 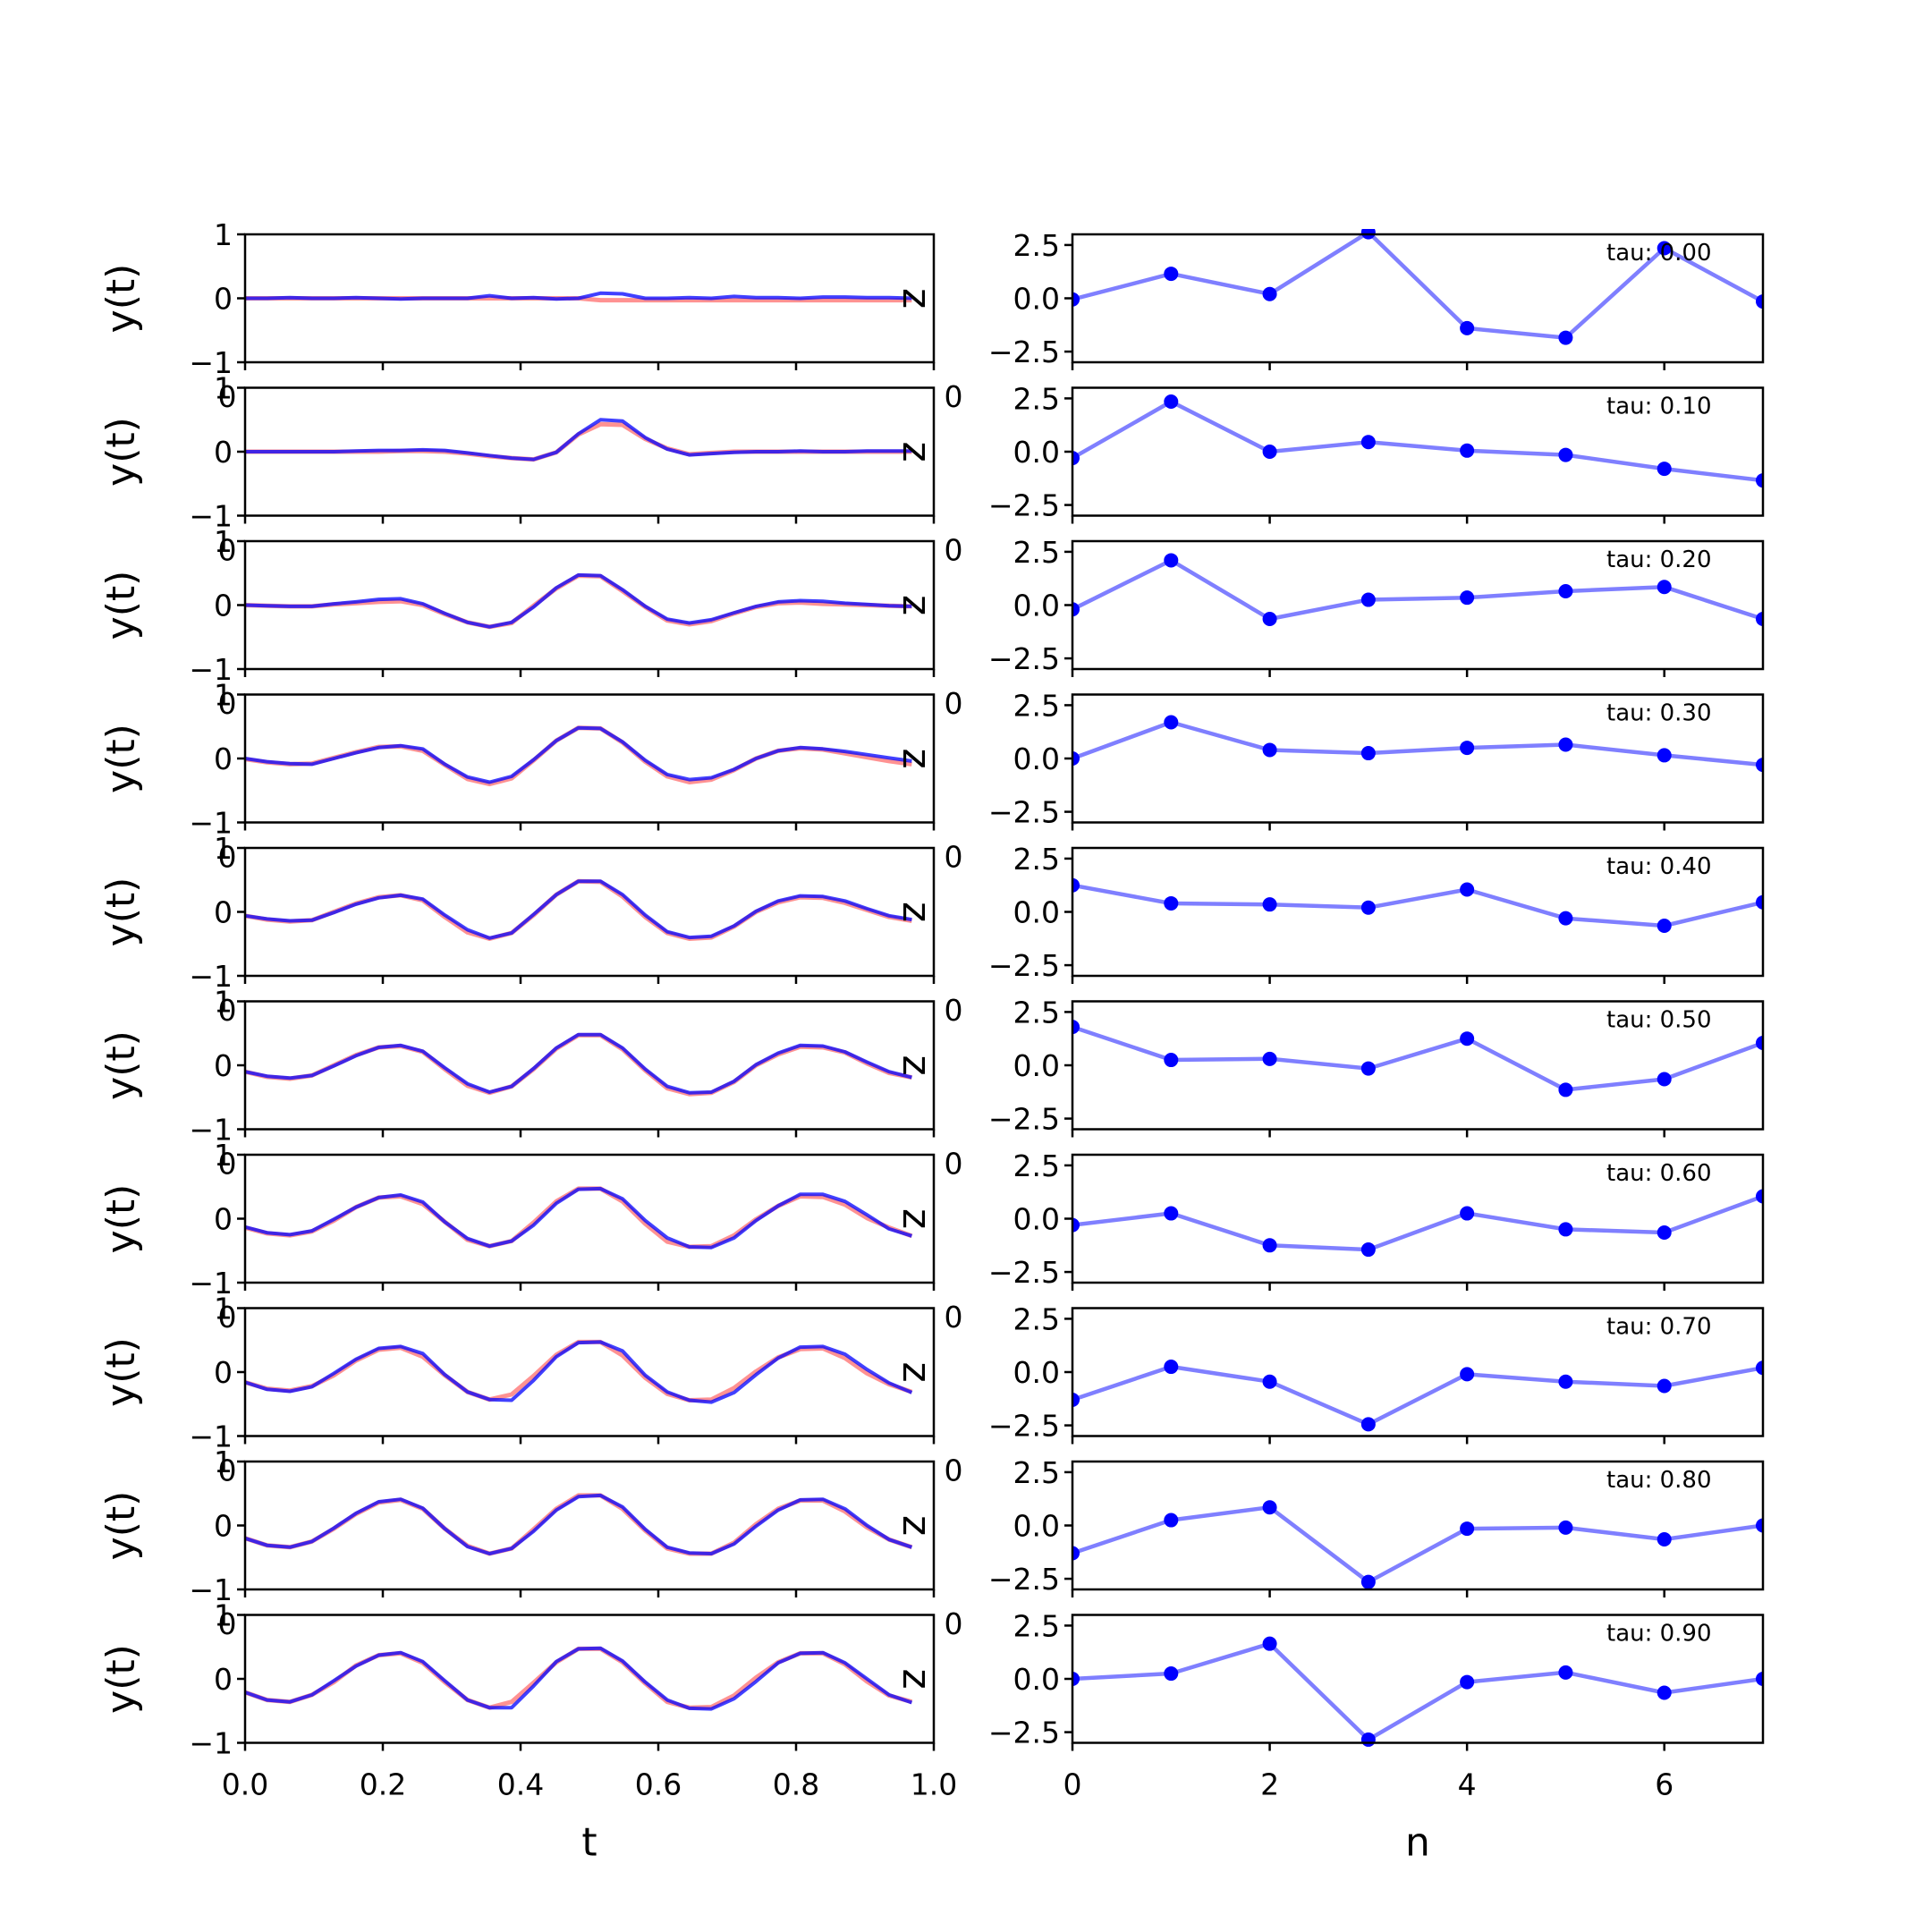 I want to click on x-axis-label: n, so click(x=1417, y=1843).